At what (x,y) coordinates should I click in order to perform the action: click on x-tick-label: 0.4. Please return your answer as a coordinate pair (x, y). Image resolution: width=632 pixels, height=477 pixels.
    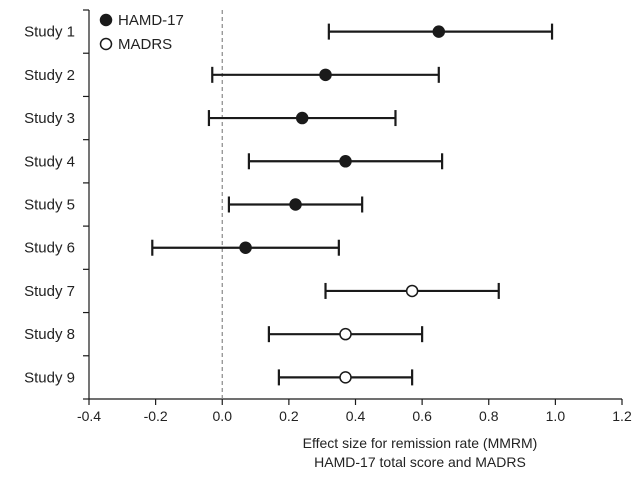
    Looking at the image, I should click on (356, 416).